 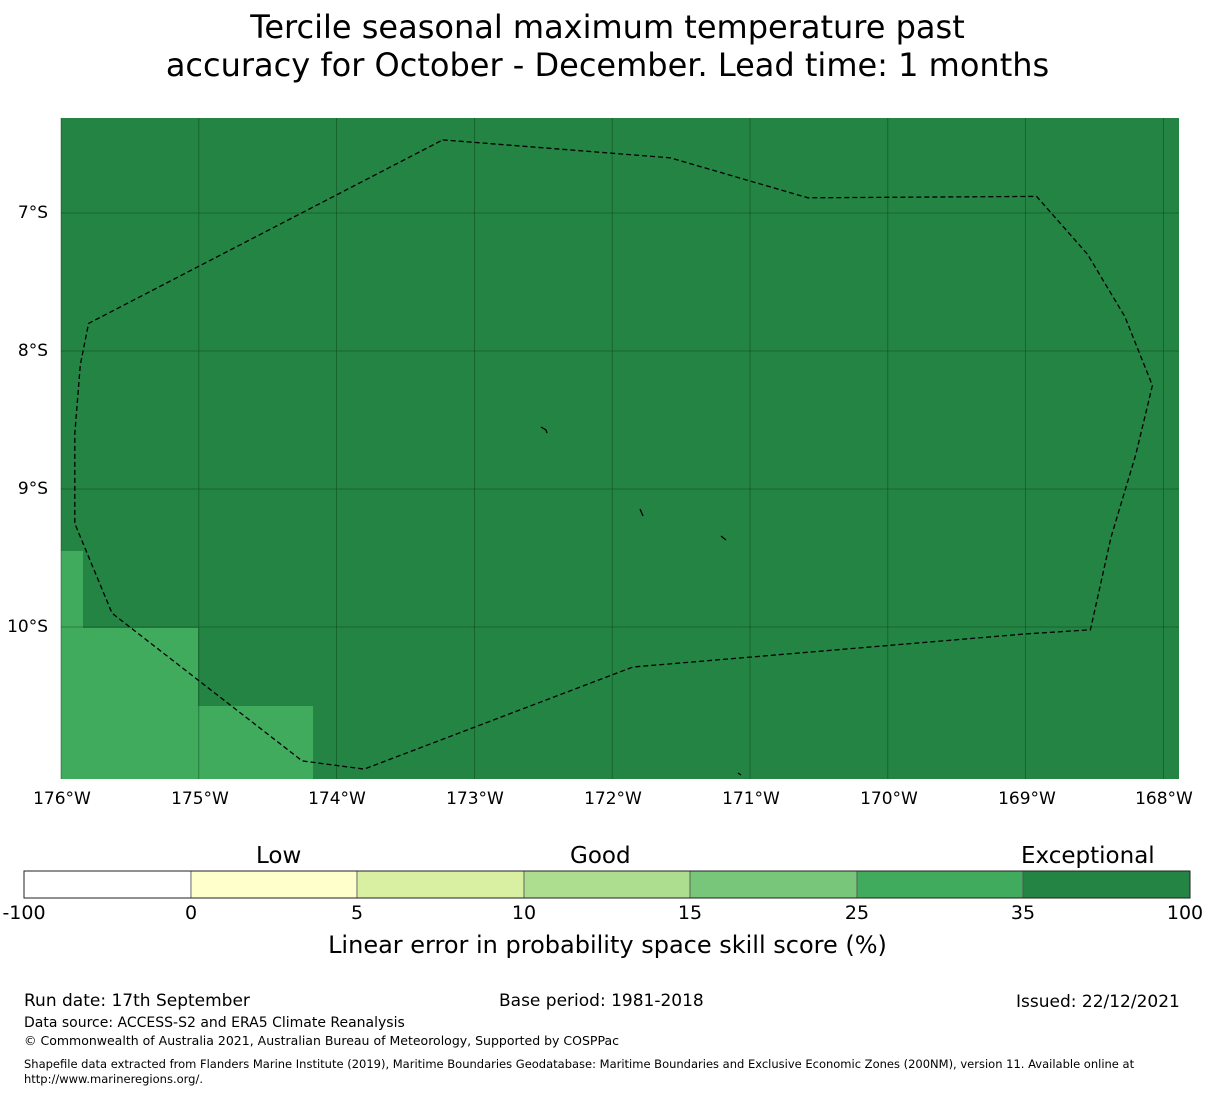 What do you see at coordinates (1164, 799) in the screenshot?
I see `lon-label-168w: 168°W` at bounding box center [1164, 799].